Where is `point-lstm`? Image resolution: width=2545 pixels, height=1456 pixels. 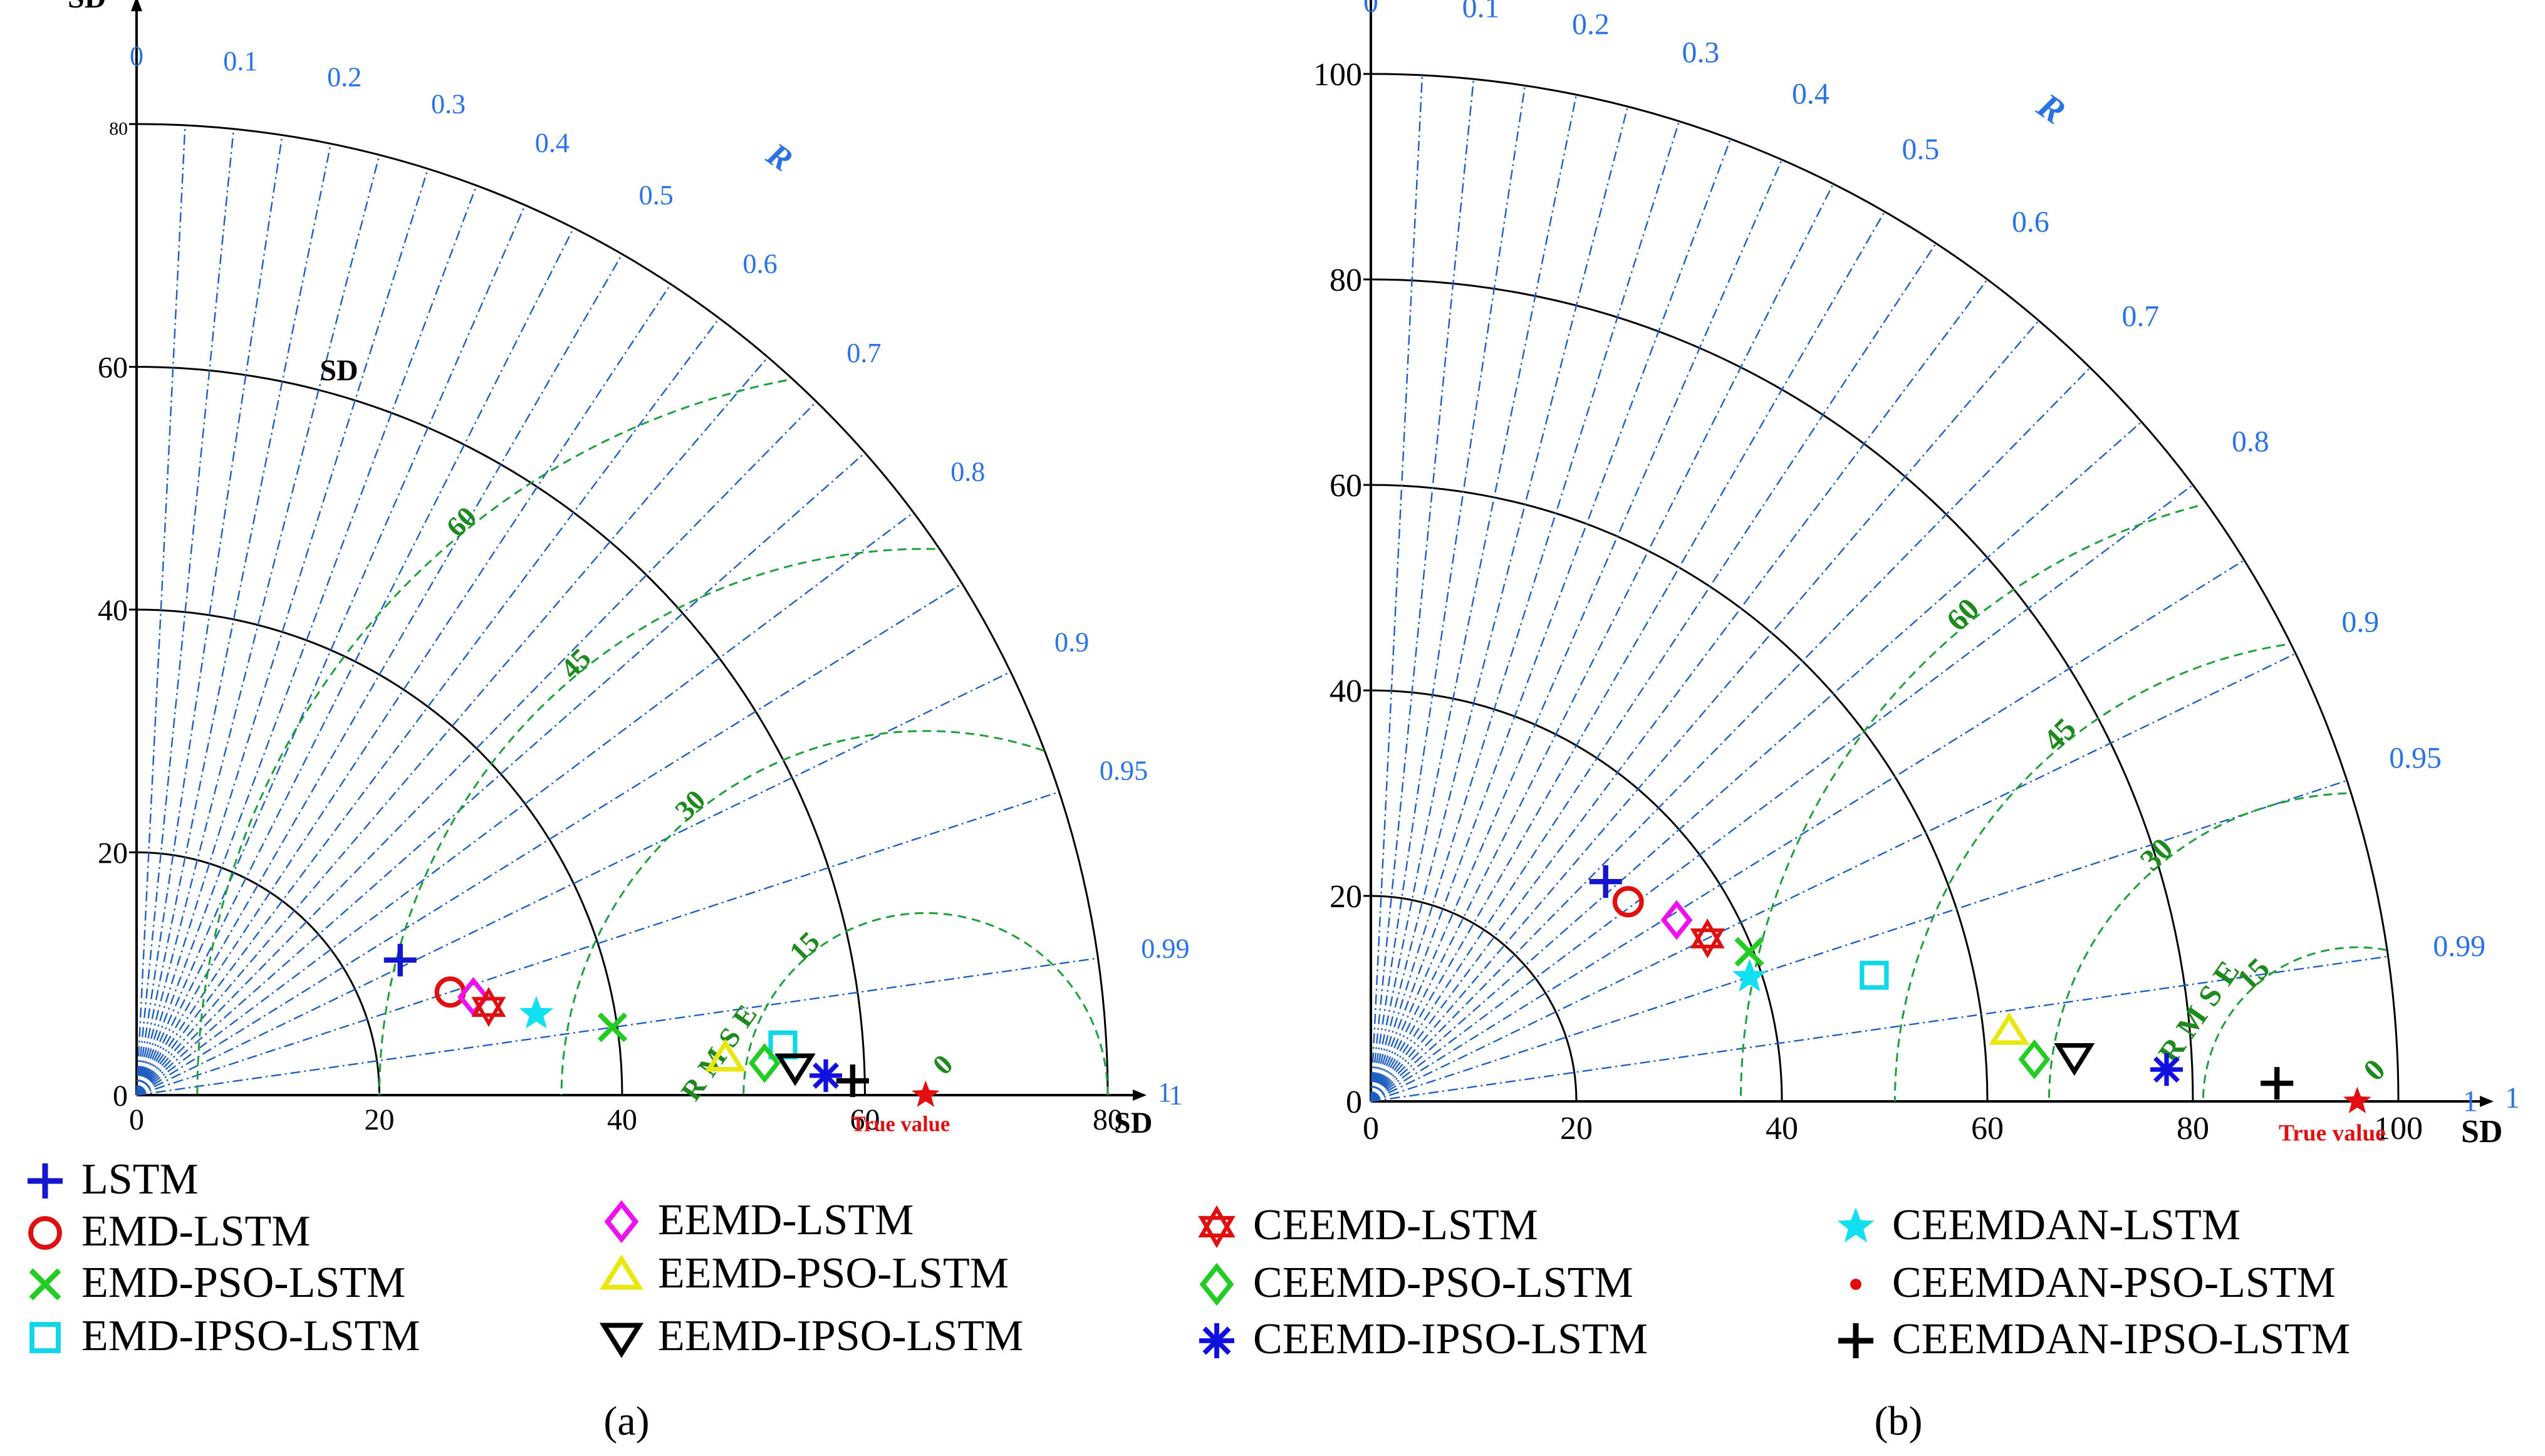
point-lstm is located at coordinates (400, 961).